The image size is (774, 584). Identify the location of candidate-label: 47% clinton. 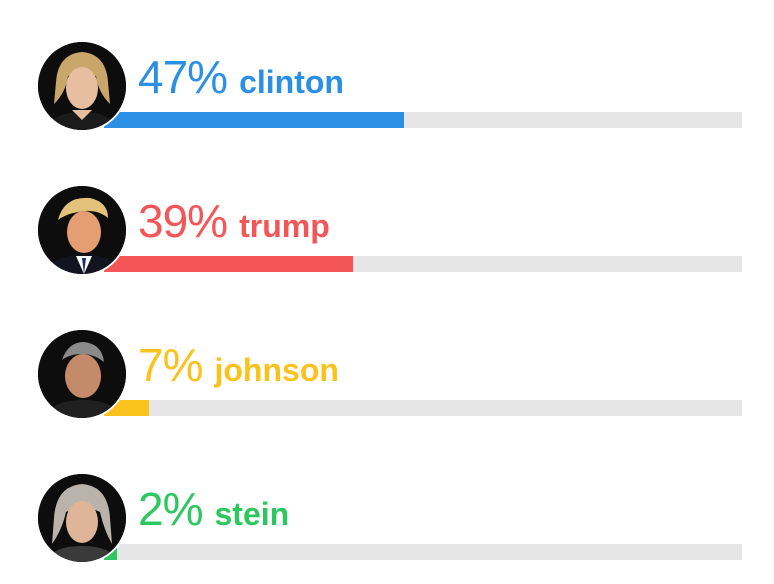
(241, 77).